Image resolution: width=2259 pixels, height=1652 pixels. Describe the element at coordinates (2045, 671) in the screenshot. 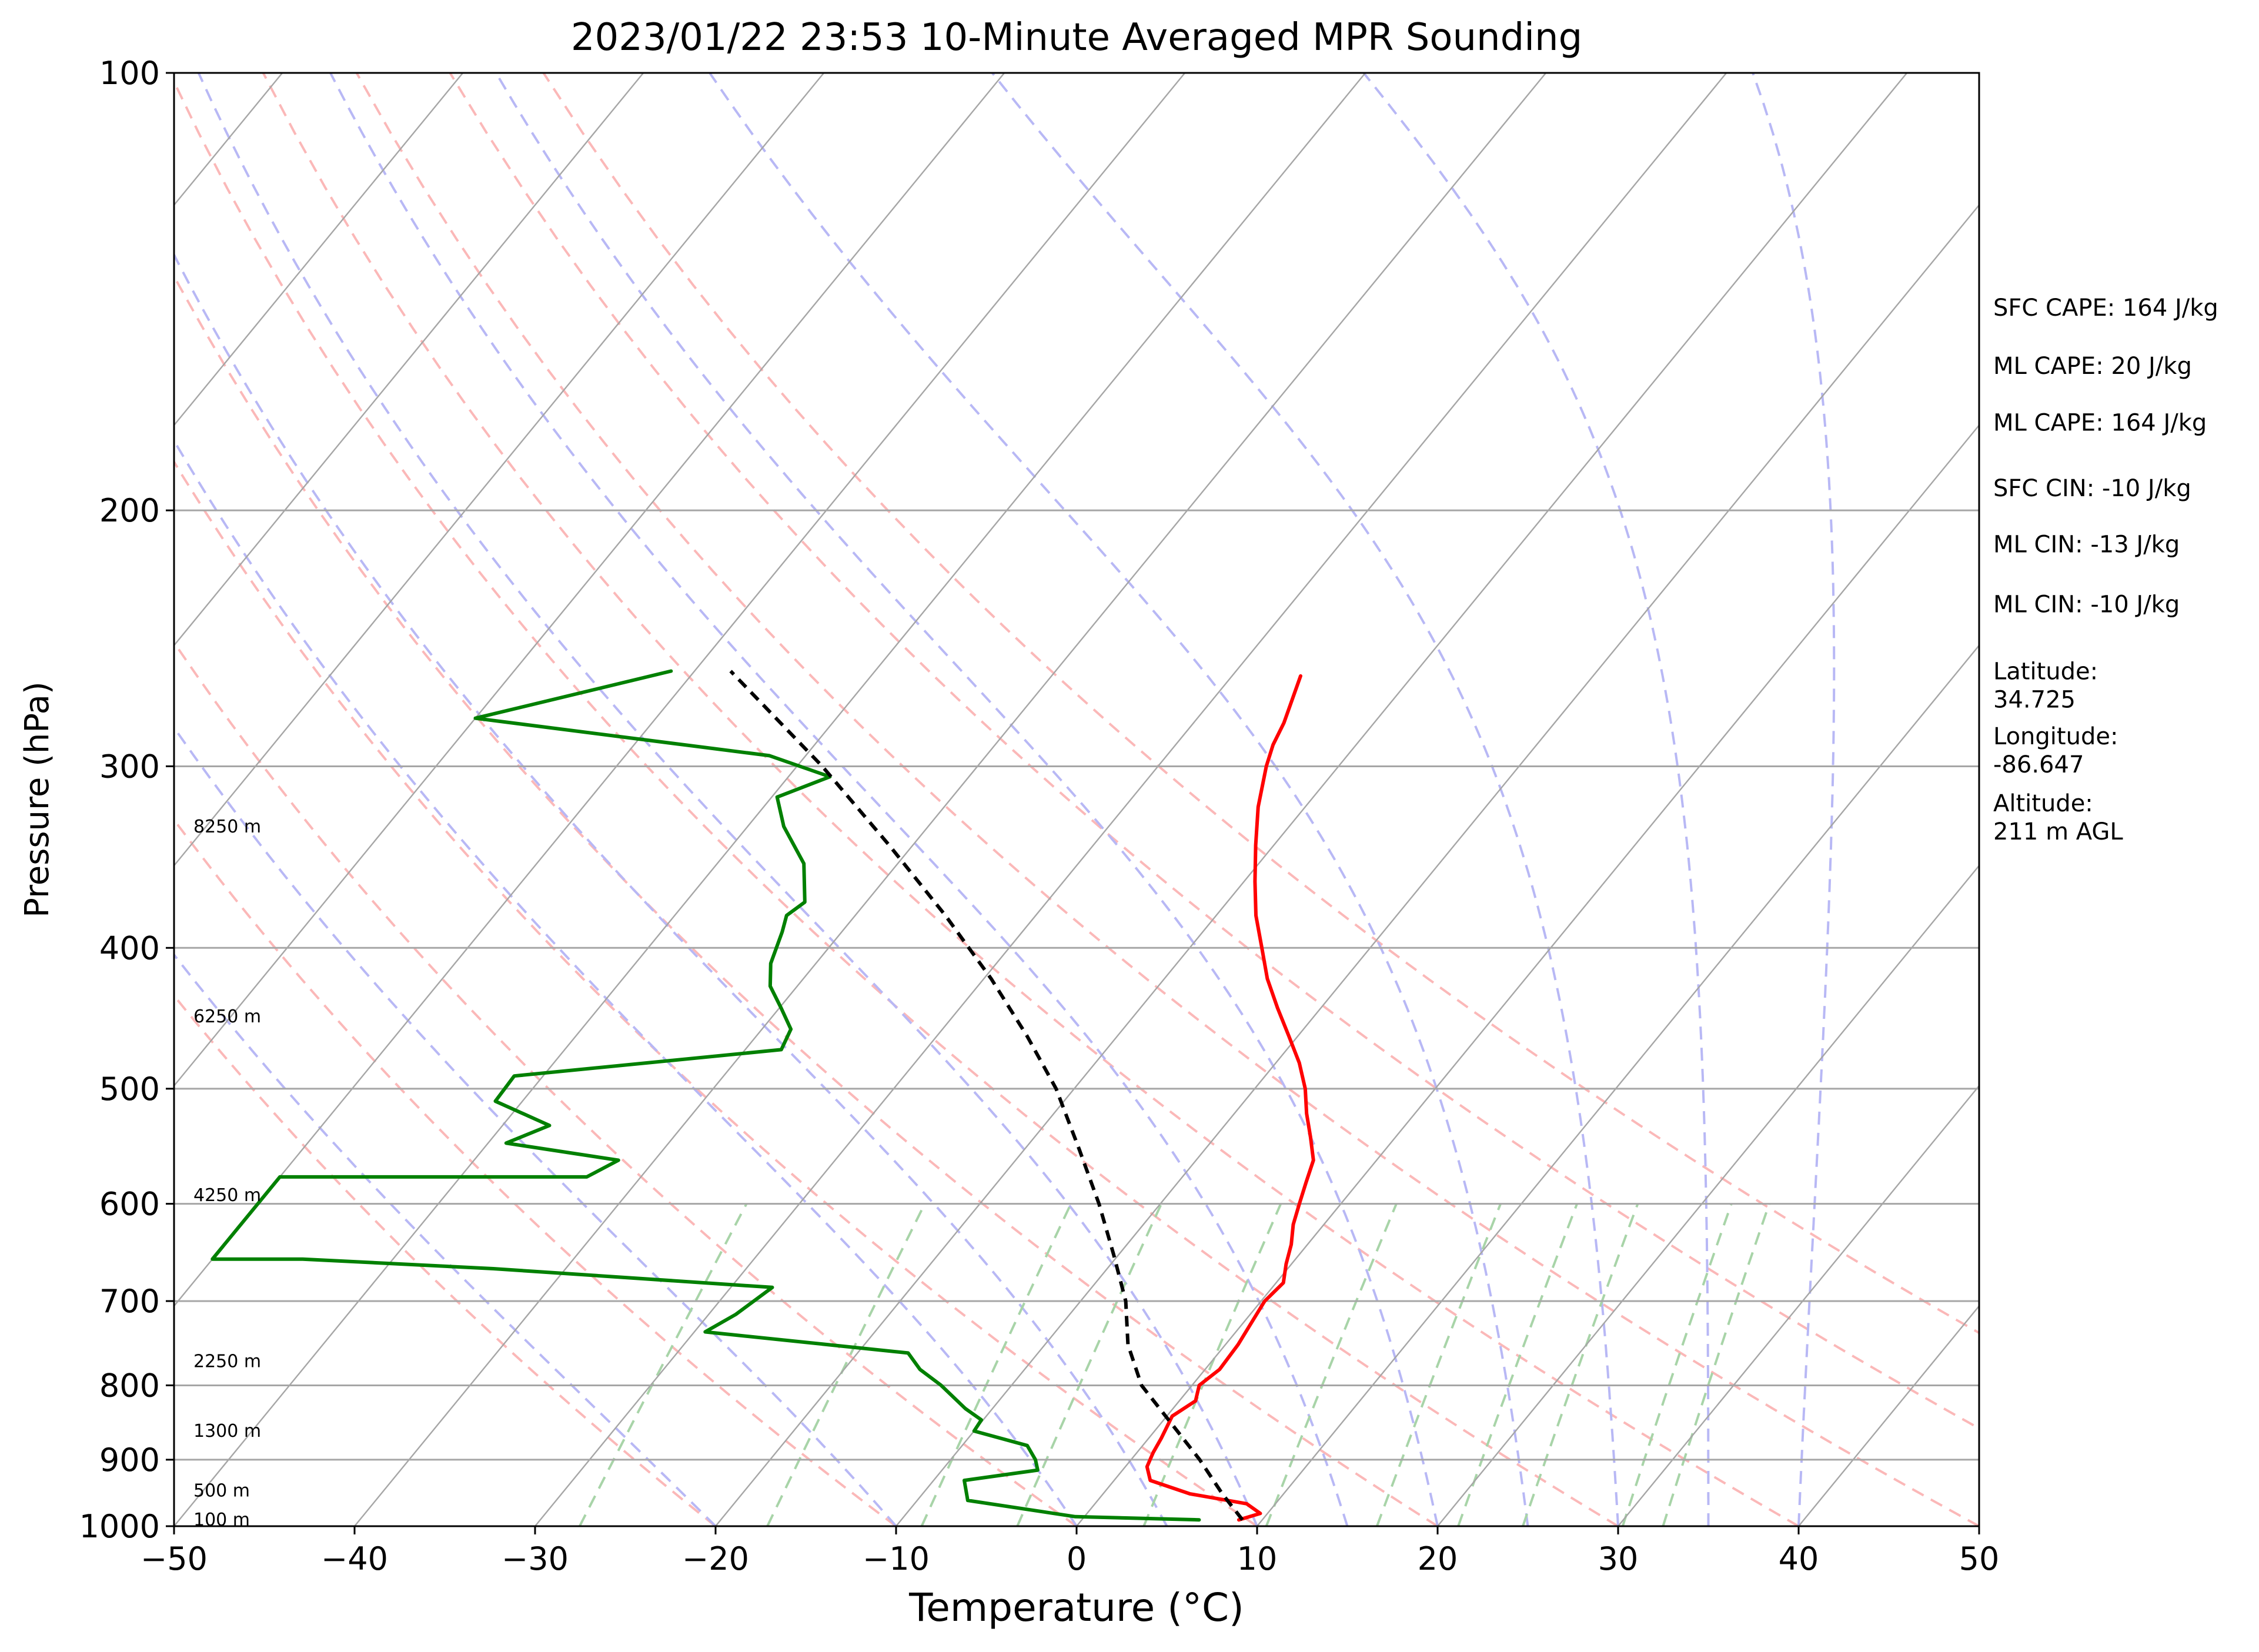

I see `annotation-text: Latitude:` at that location.